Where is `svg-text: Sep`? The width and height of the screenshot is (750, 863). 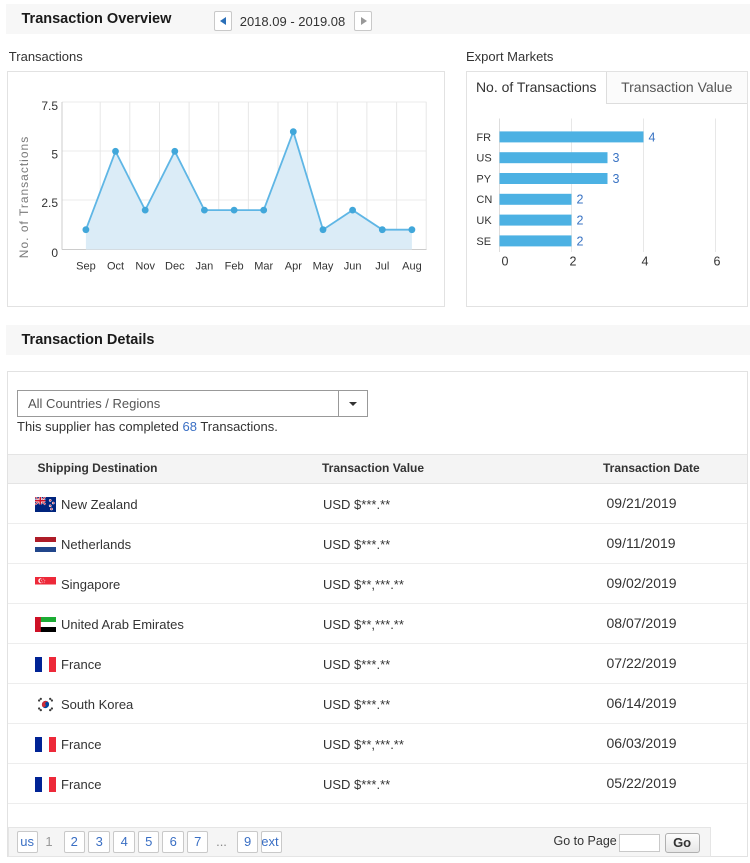
svg-text: Sep is located at coordinates (86, 267).